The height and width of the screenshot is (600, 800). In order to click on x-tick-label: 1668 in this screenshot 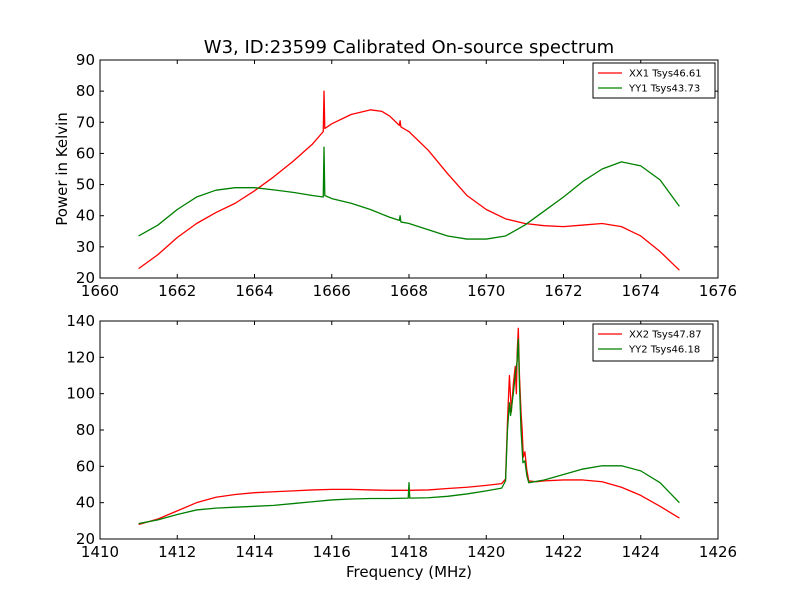, I will do `click(409, 291)`.